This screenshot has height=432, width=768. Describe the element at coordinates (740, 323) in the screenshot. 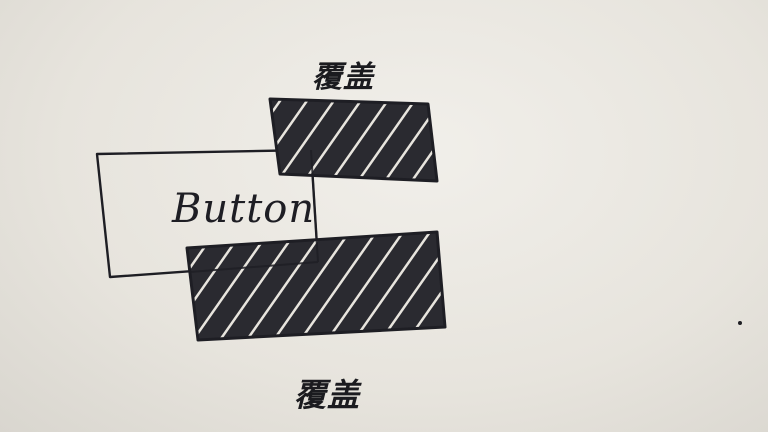

I see `ink-dot` at that location.